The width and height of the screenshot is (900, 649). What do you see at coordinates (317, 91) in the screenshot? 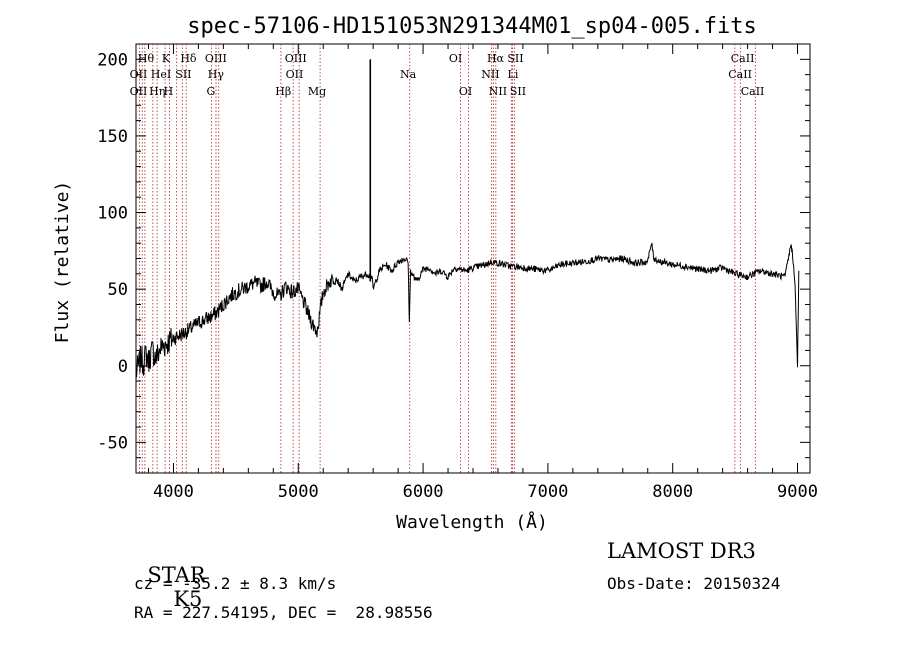
I see `spectral-line-label: Mg` at bounding box center [317, 91].